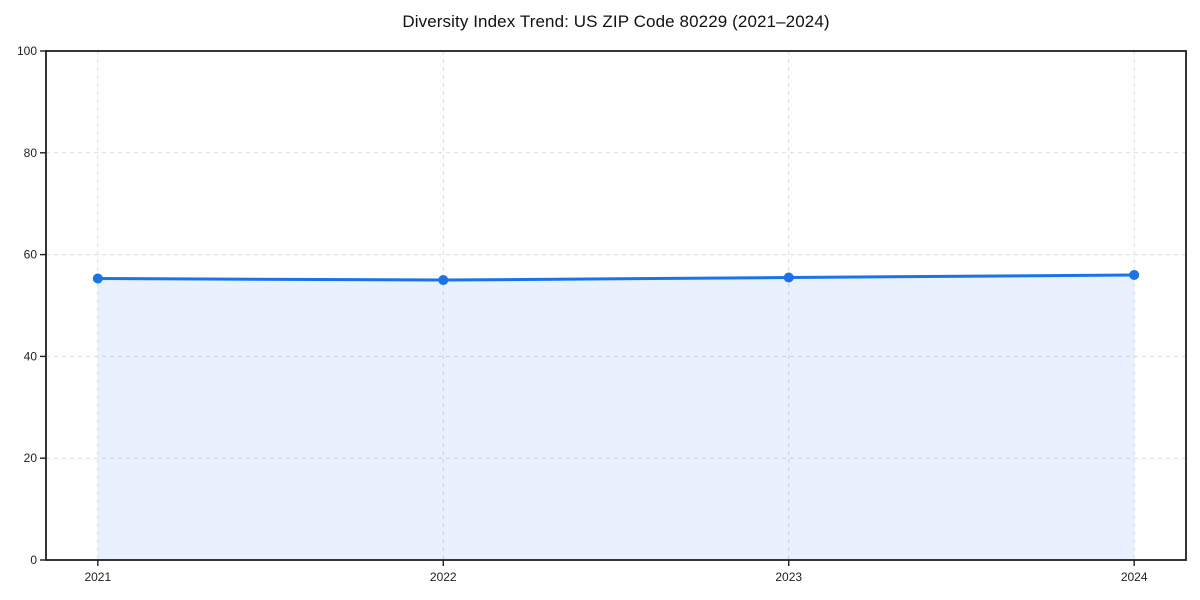 This screenshot has height=600, width=1200. What do you see at coordinates (31, 458) in the screenshot?
I see `y-tick-label: 20` at bounding box center [31, 458].